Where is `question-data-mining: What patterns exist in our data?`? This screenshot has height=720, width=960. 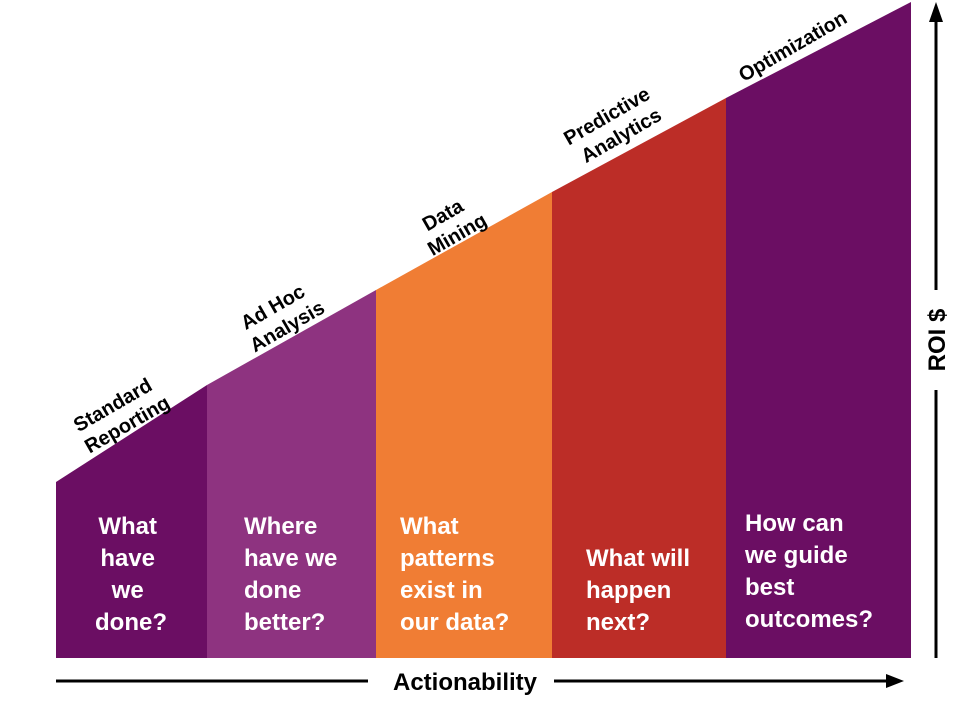 question-data-mining: What patterns exist in our data? is located at coordinates (454, 574).